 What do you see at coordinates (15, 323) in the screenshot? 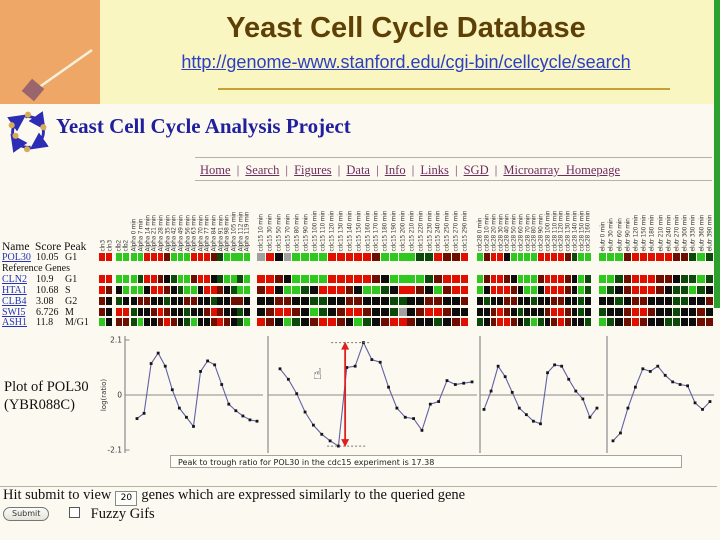
I see `gene-link-ash1: ASH1` at bounding box center [15, 323].